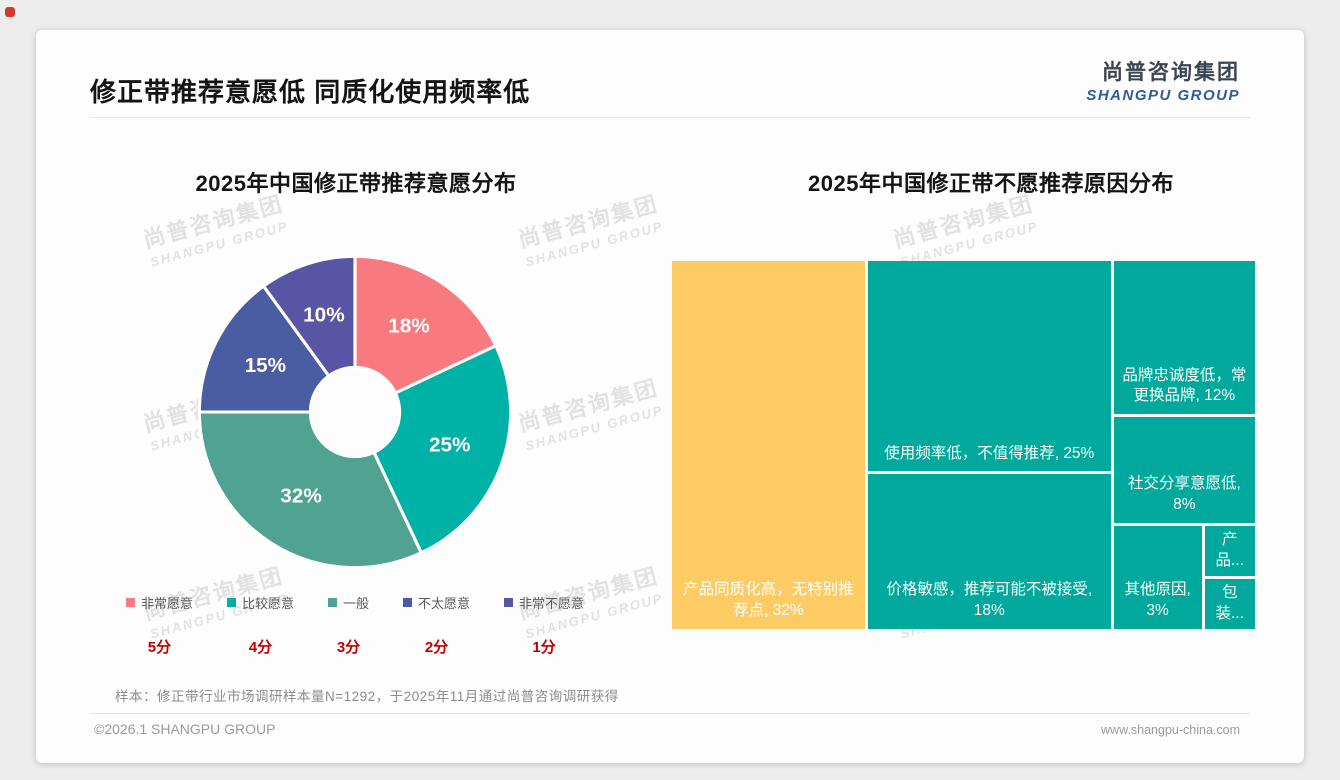 The width and height of the screenshot is (1340, 780). I want to click on donut-value-label: 10%, so click(324, 315).